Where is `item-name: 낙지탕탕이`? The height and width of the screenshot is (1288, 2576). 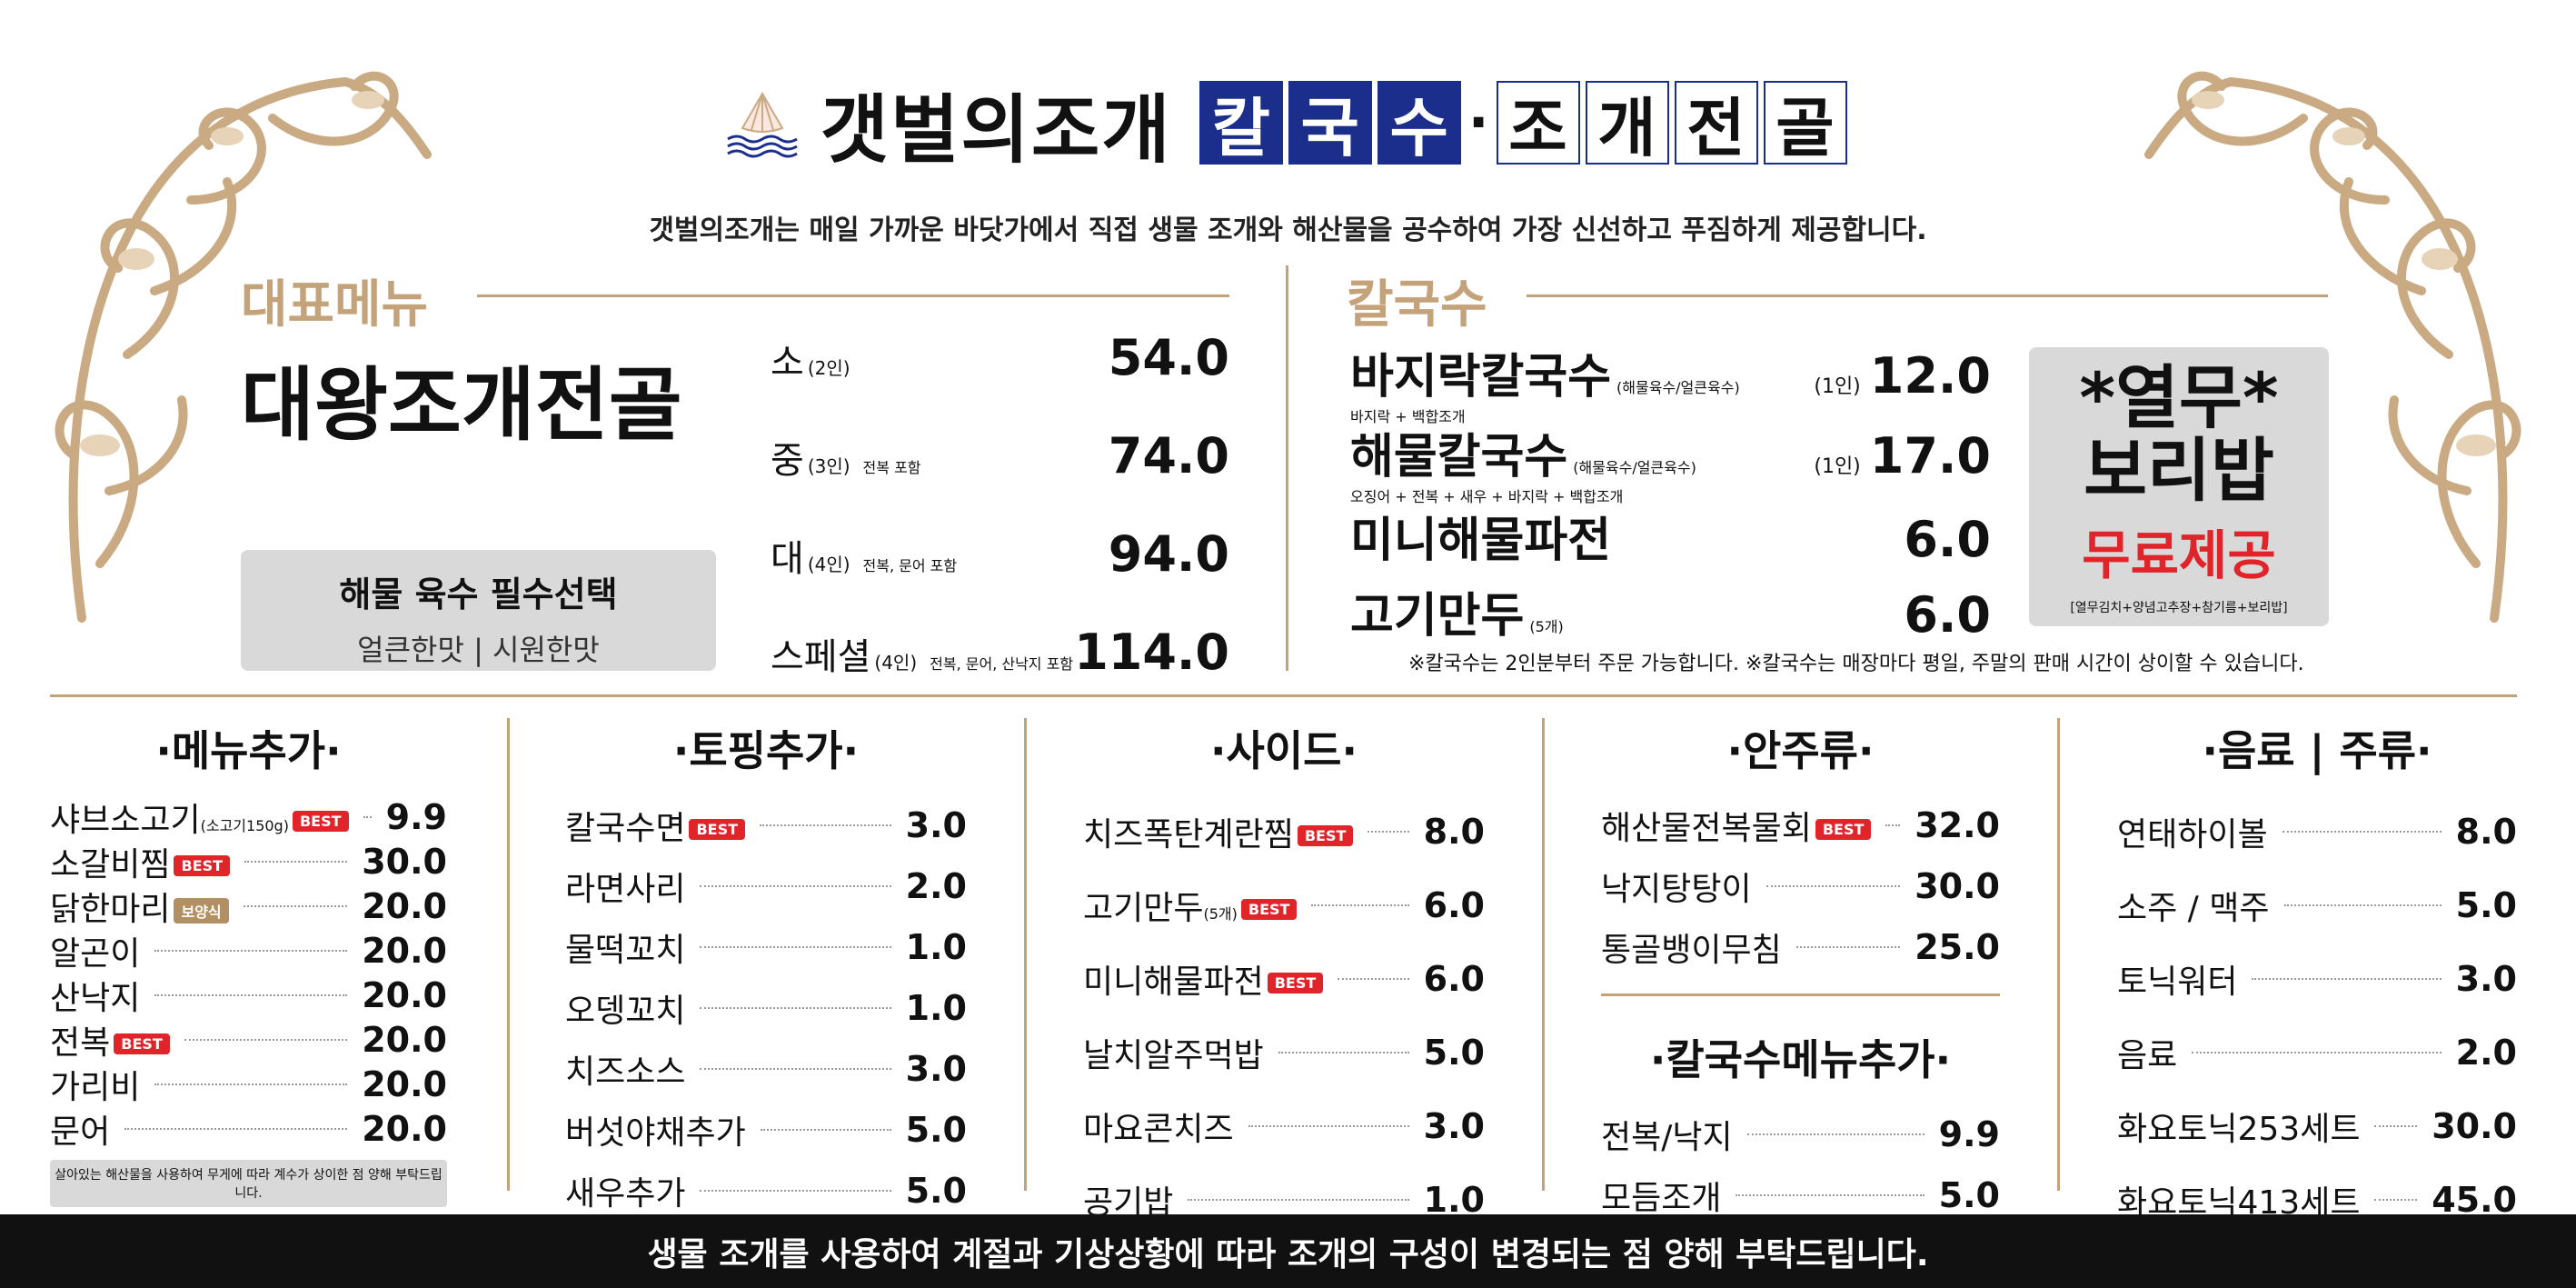
item-name: 낙지탕탕이 is located at coordinates (1677, 889).